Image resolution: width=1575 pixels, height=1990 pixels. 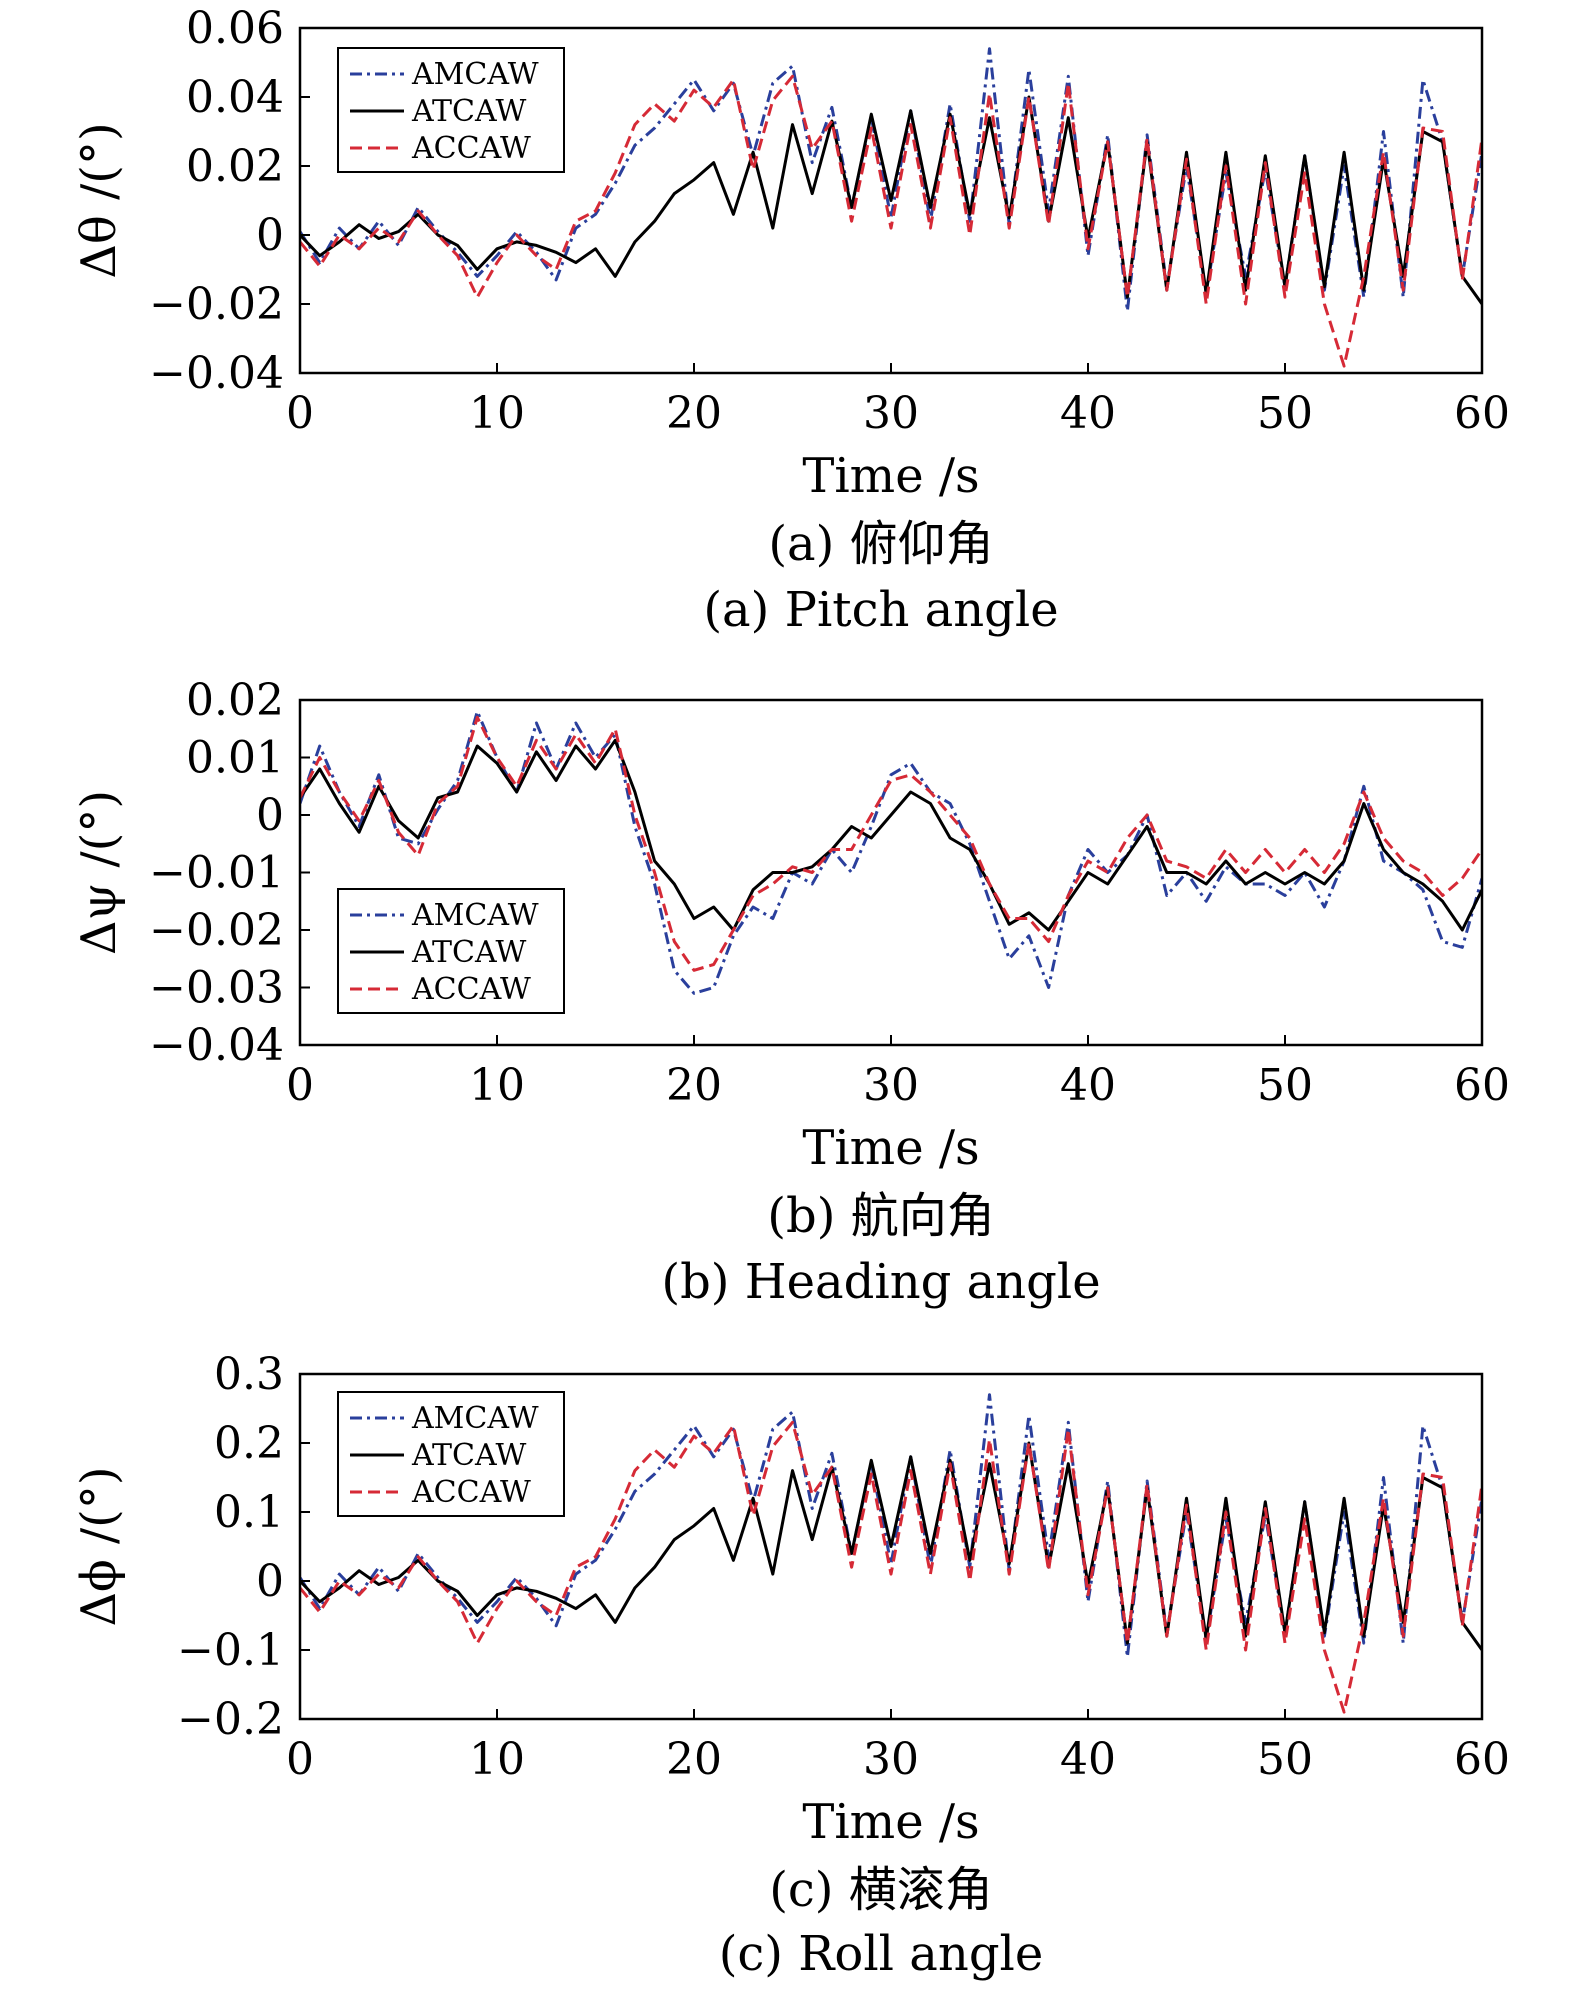 What do you see at coordinates (99, 1546) in the screenshot?
I see `y-axis-label: Δϕ /(°)` at bounding box center [99, 1546].